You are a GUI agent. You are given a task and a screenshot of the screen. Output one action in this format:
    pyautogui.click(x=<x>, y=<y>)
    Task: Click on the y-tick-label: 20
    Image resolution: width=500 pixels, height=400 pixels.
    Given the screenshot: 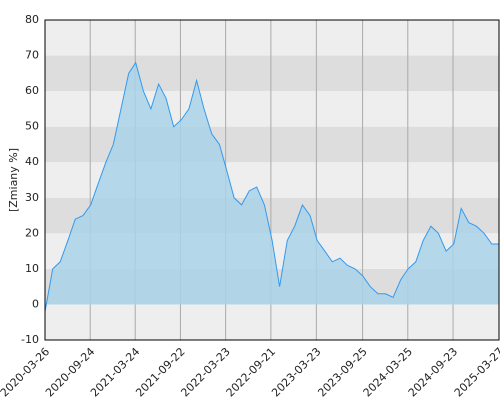 What is the action you would take?
    pyautogui.click(x=32, y=232)
    